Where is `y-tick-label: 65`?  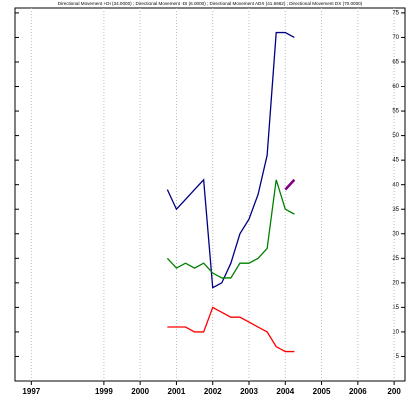
y-tick-label: 65 is located at coordinates (395, 63).